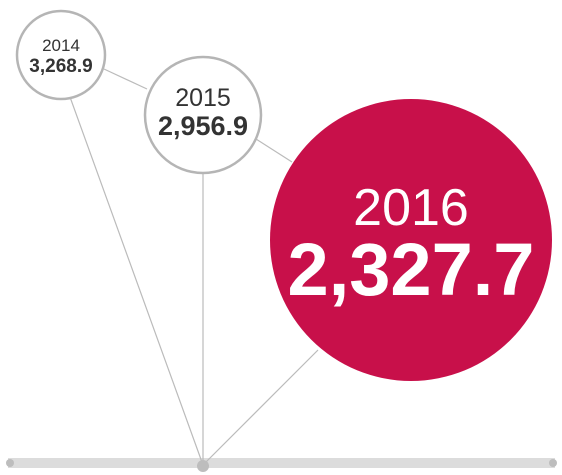  I want to click on year-label: 2014, so click(61, 45).